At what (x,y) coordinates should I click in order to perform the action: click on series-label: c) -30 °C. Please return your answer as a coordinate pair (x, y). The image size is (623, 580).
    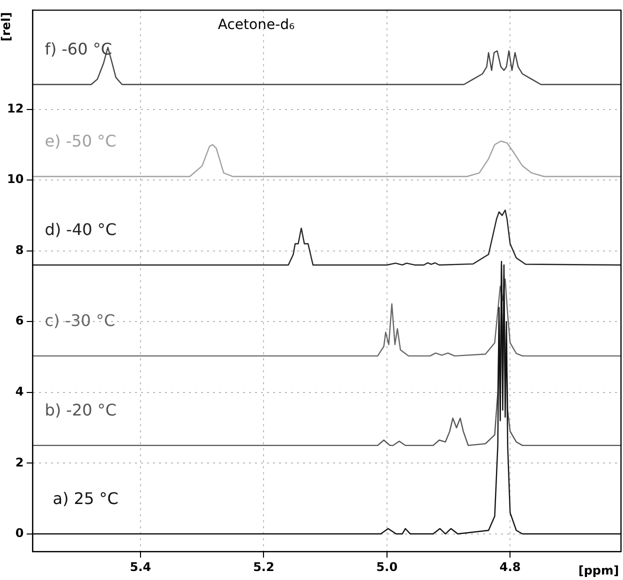
    Looking at the image, I should click on (80, 320).